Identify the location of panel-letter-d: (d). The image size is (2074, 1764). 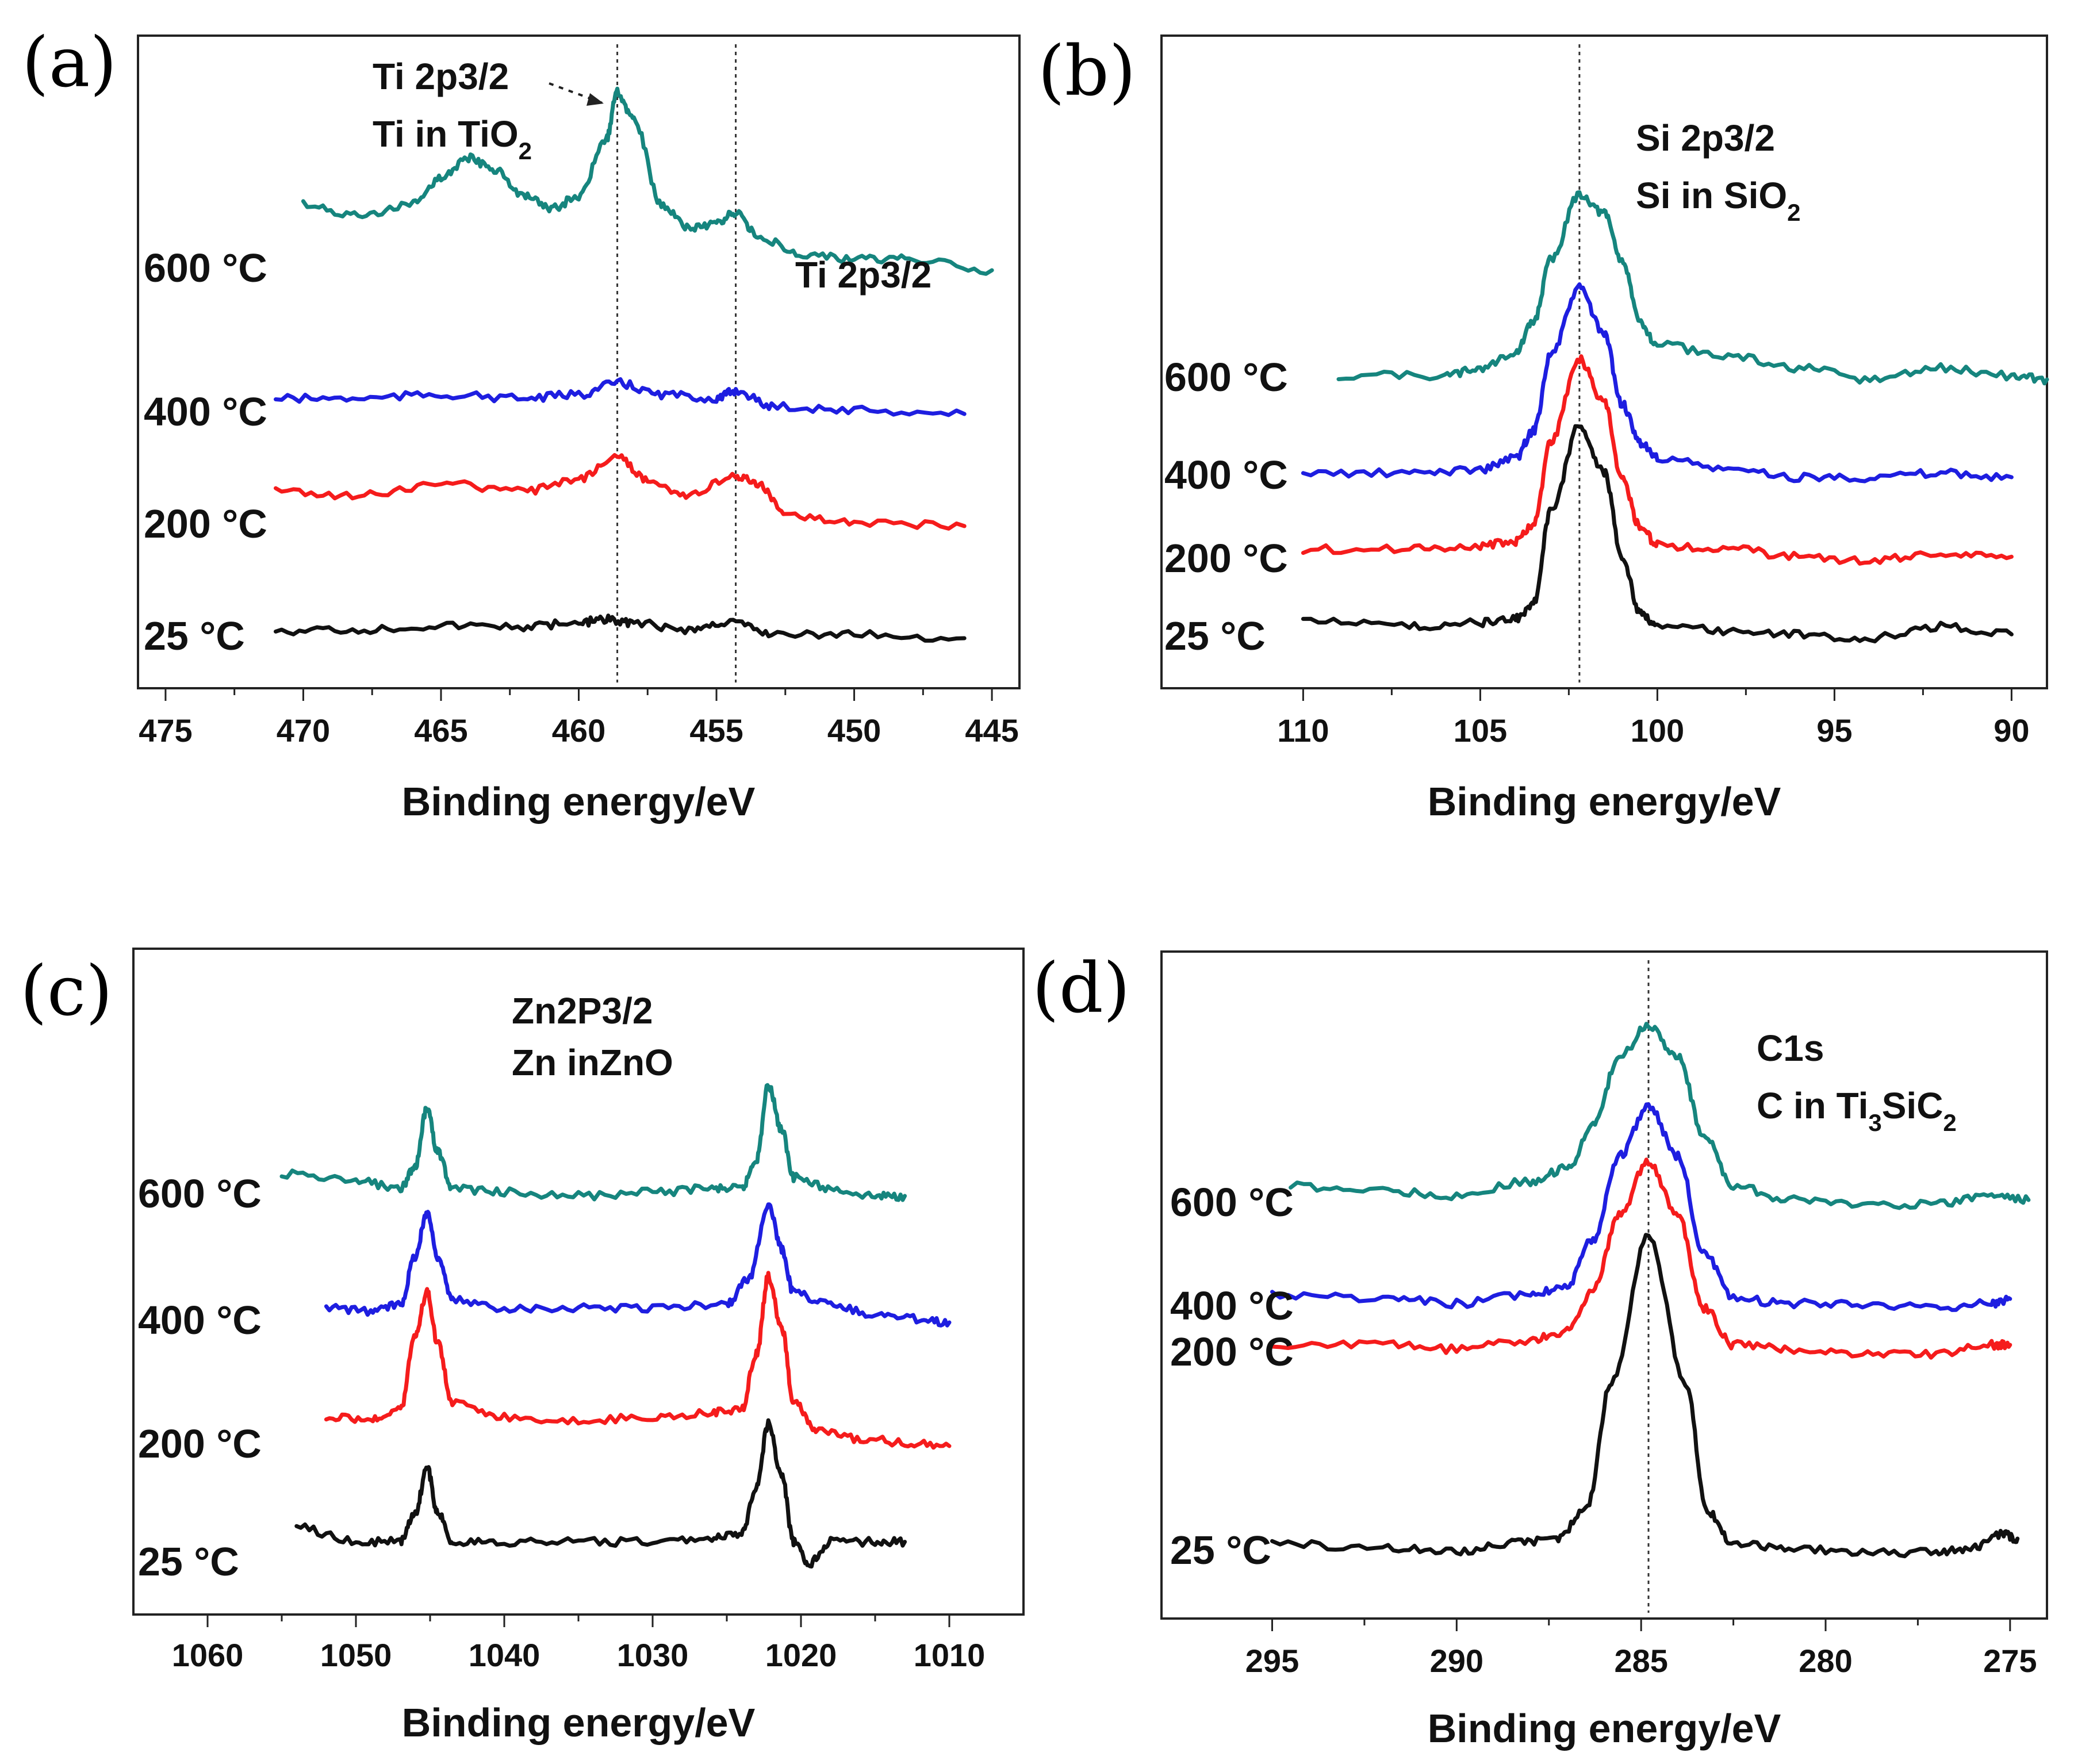
(1081, 989).